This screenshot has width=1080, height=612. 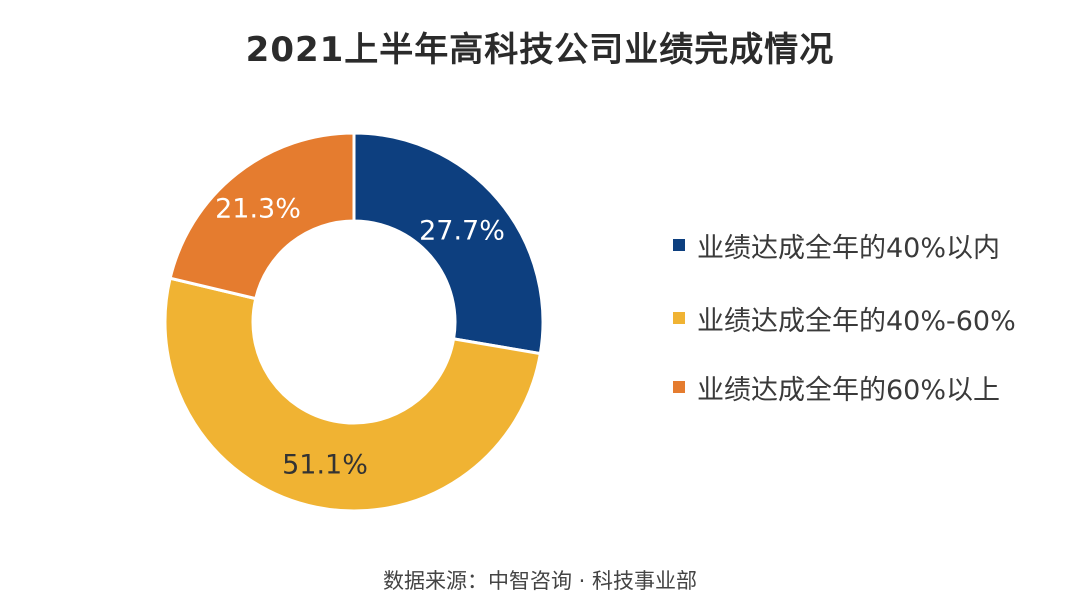 What do you see at coordinates (849, 390) in the screenshot?
I see `legend-label: 业绩达成全年的60%以上` at bounding box center [849, 390].